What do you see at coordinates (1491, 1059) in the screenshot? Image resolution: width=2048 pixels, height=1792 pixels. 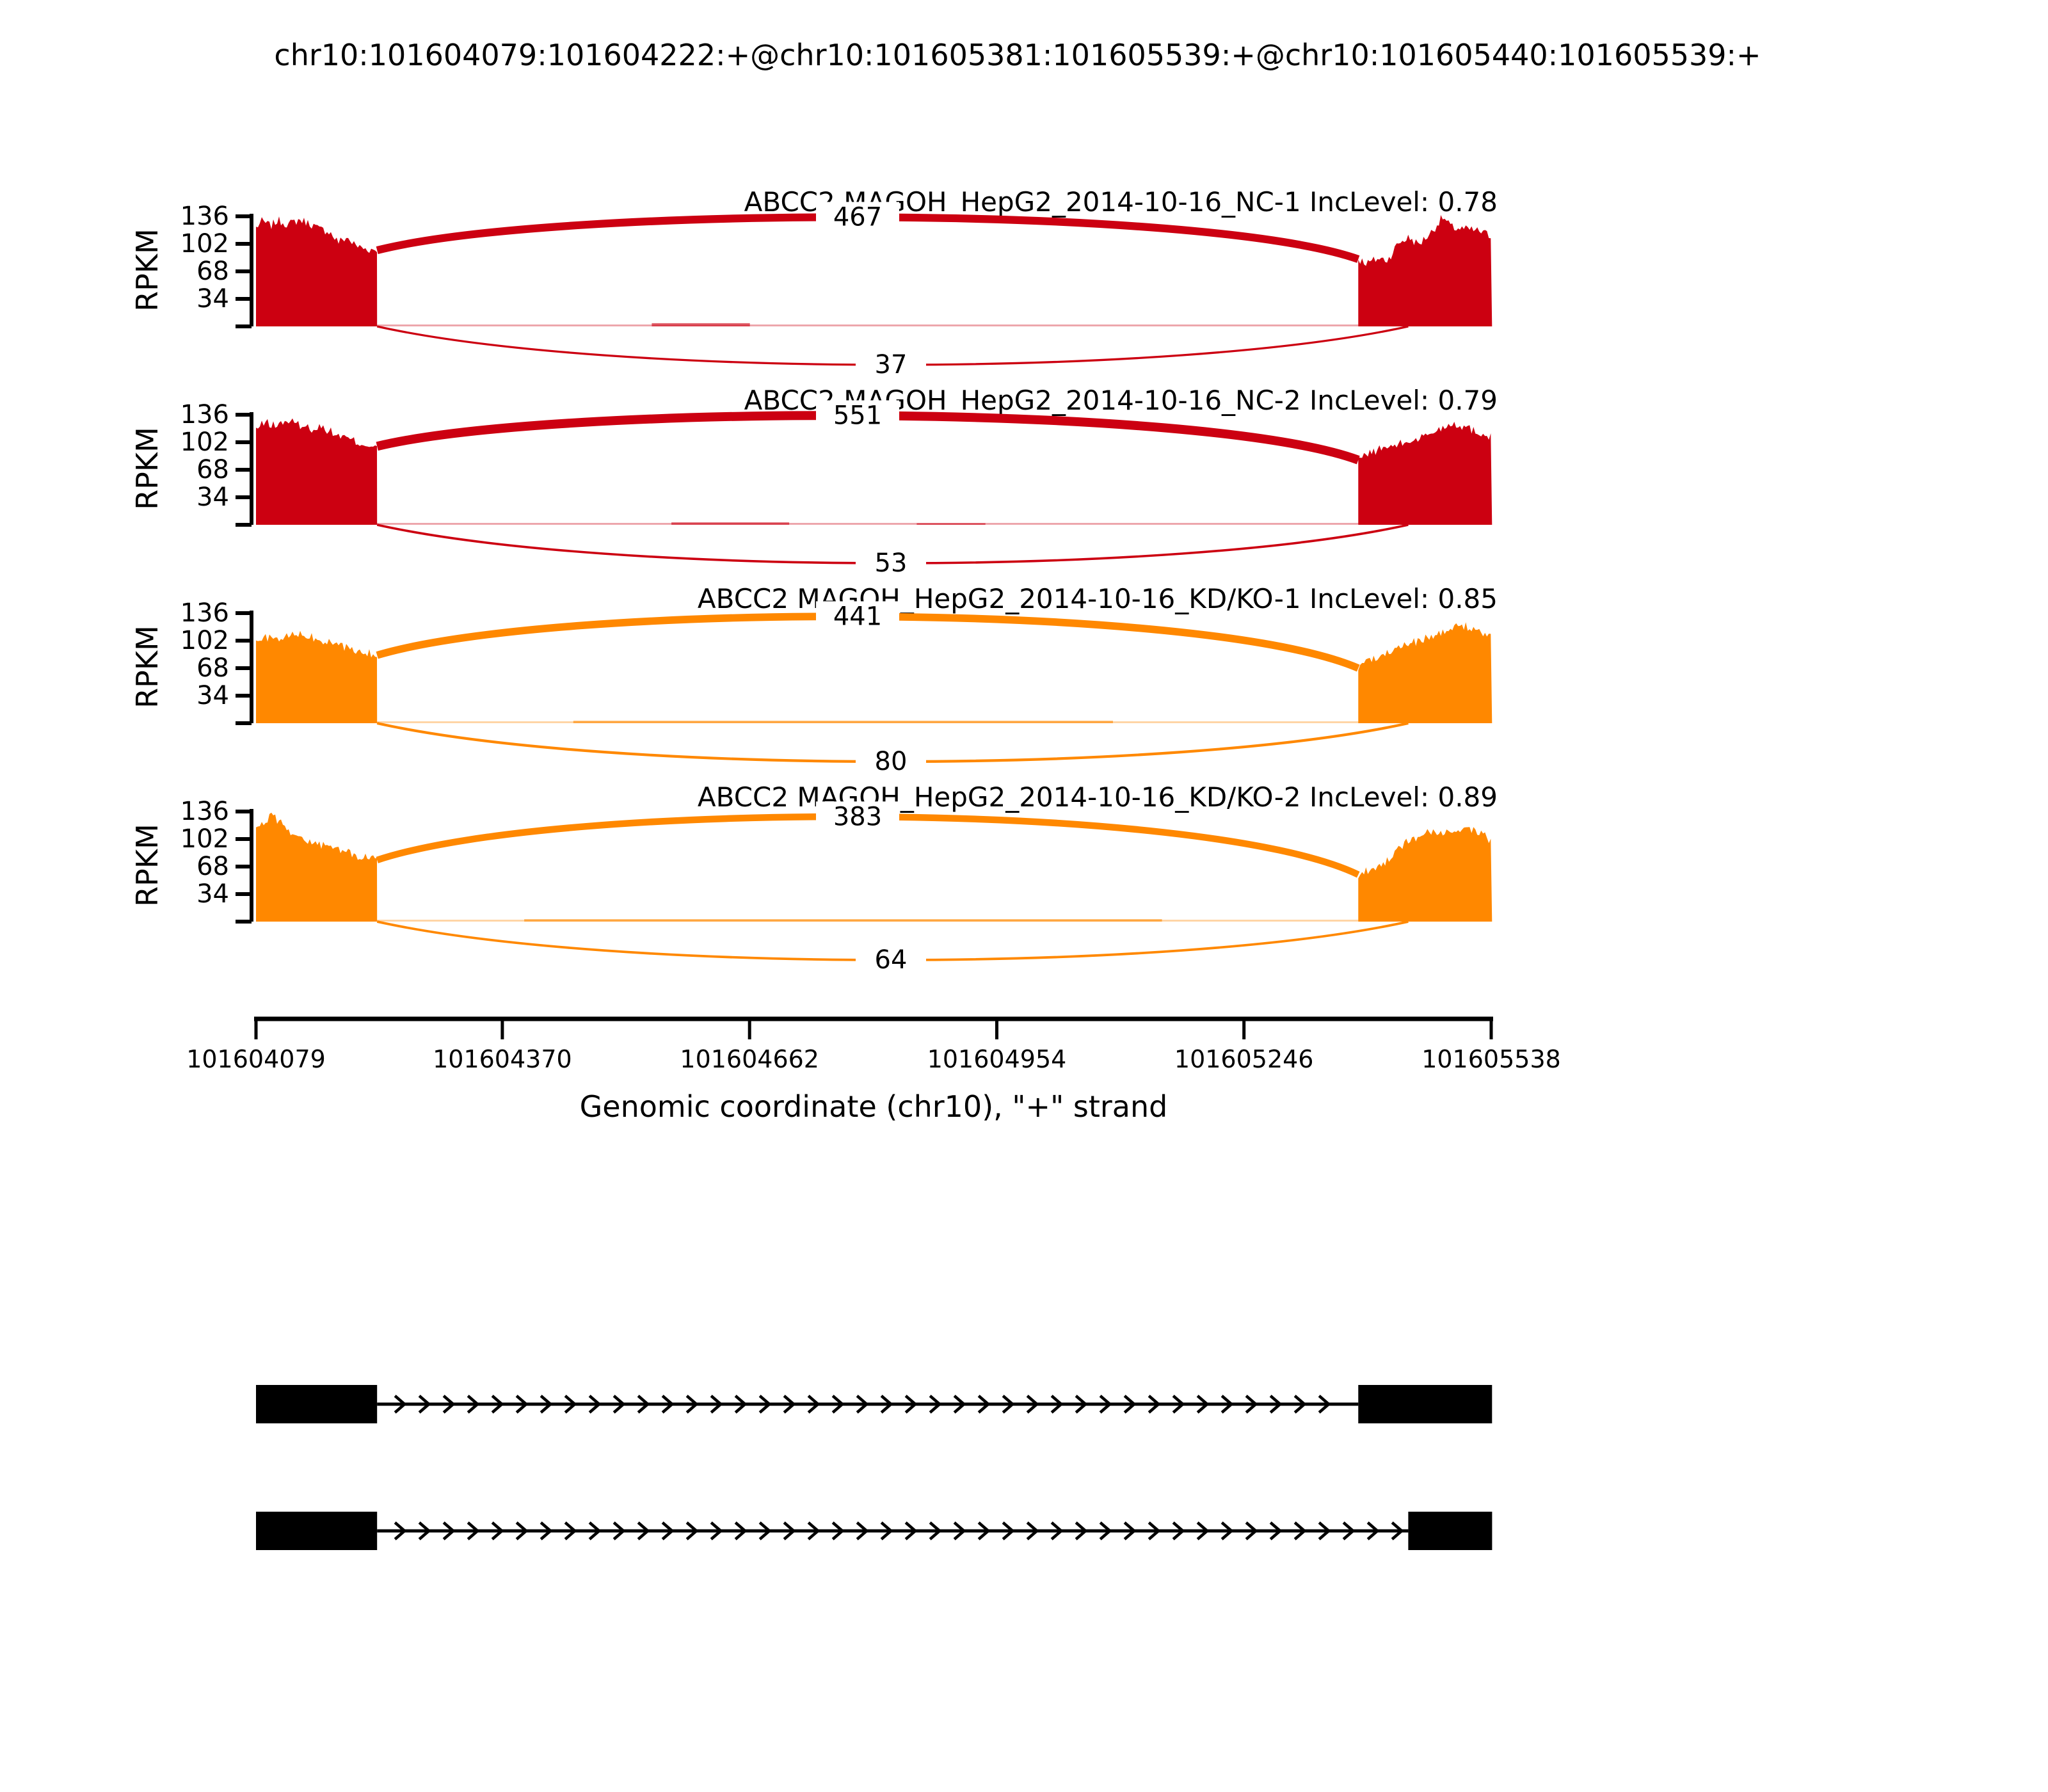 I see `x-axis-tick-label: 101605538` at bounding box center [1491, 1059].